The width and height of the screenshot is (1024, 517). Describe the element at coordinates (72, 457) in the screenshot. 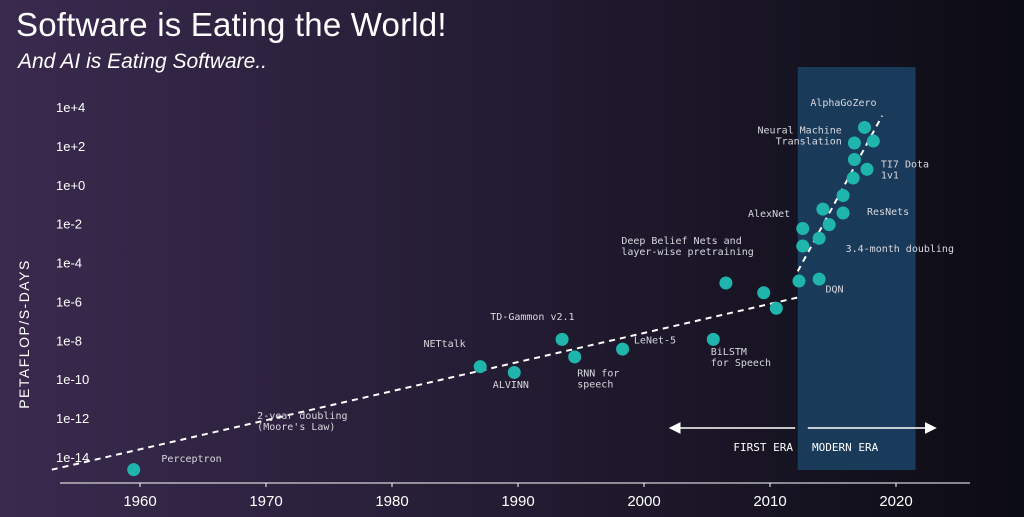

I see `y-tick-label: 1e-14` at that location.